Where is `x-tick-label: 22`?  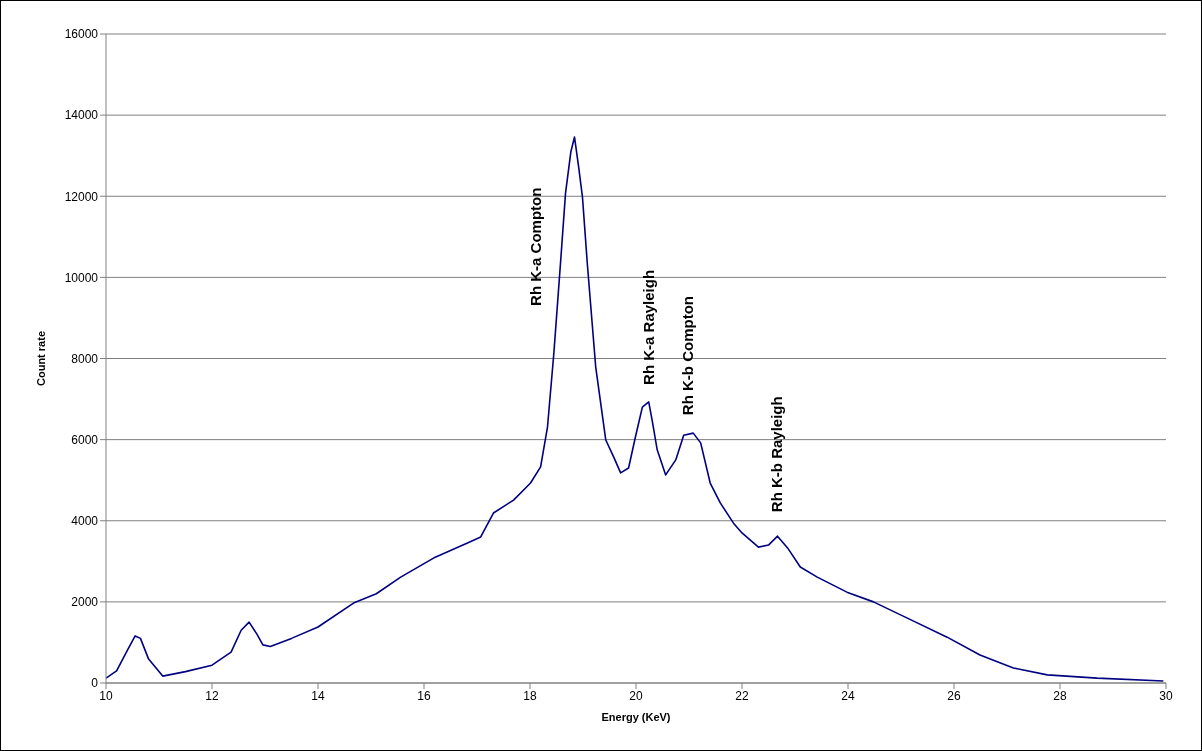
x-tick-label: 22 is located at coordinates (742, 695).